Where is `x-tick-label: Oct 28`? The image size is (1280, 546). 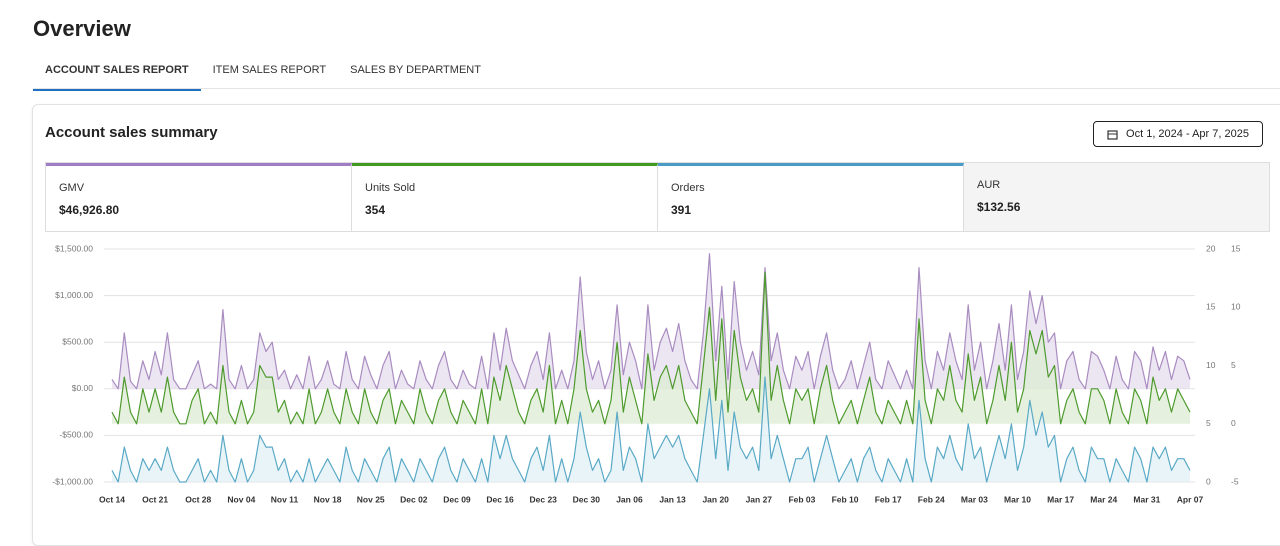
x-tick-label: Oct 28 is located at coordinates (198, 499).